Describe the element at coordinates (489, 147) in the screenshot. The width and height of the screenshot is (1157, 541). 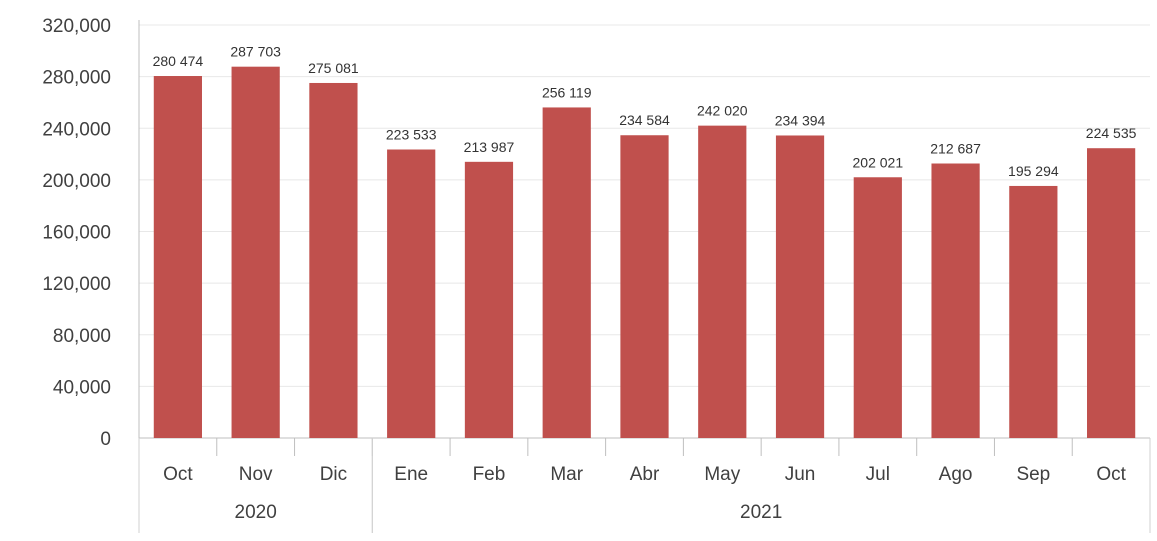
I see `data-label: 213 987` at that location.